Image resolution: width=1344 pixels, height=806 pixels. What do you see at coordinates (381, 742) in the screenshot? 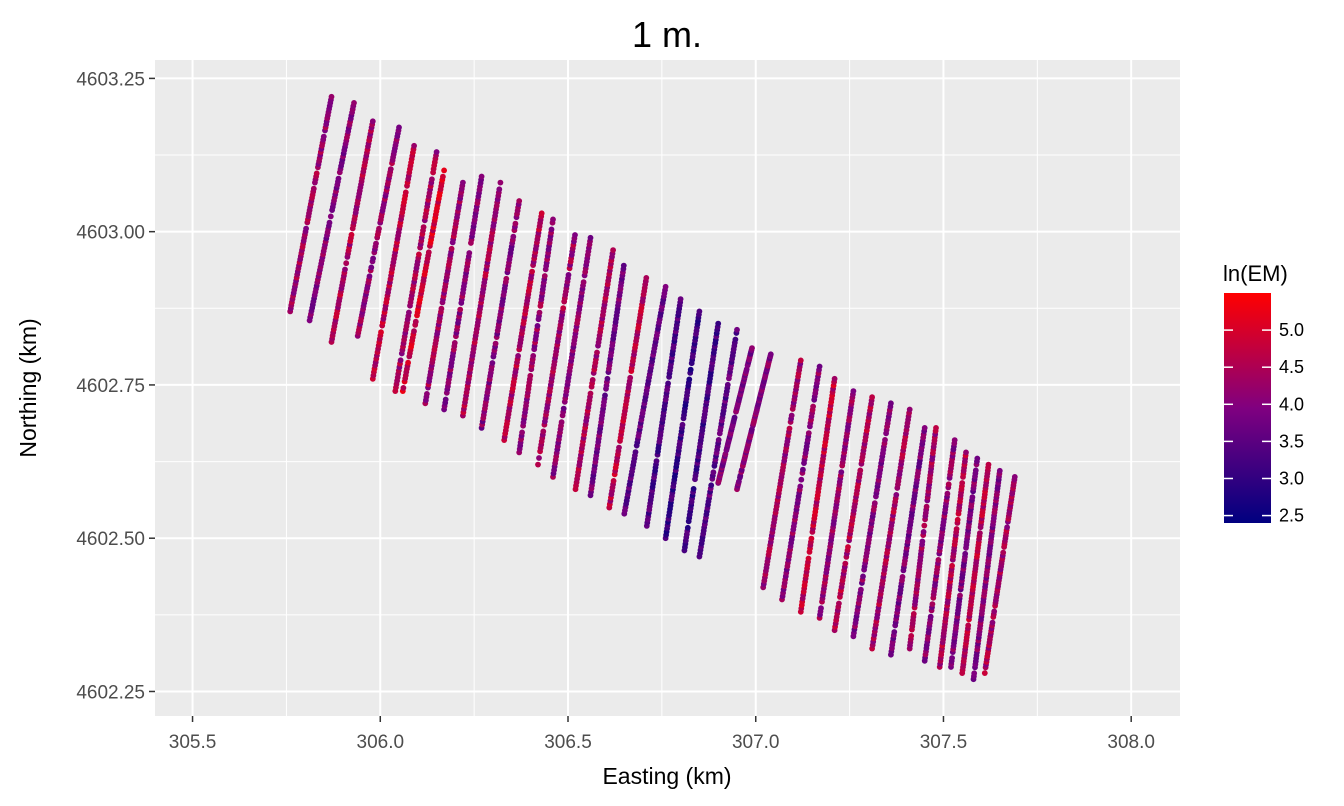
I see `x-tick-label: 306.0` at bounding box center [381, 742].